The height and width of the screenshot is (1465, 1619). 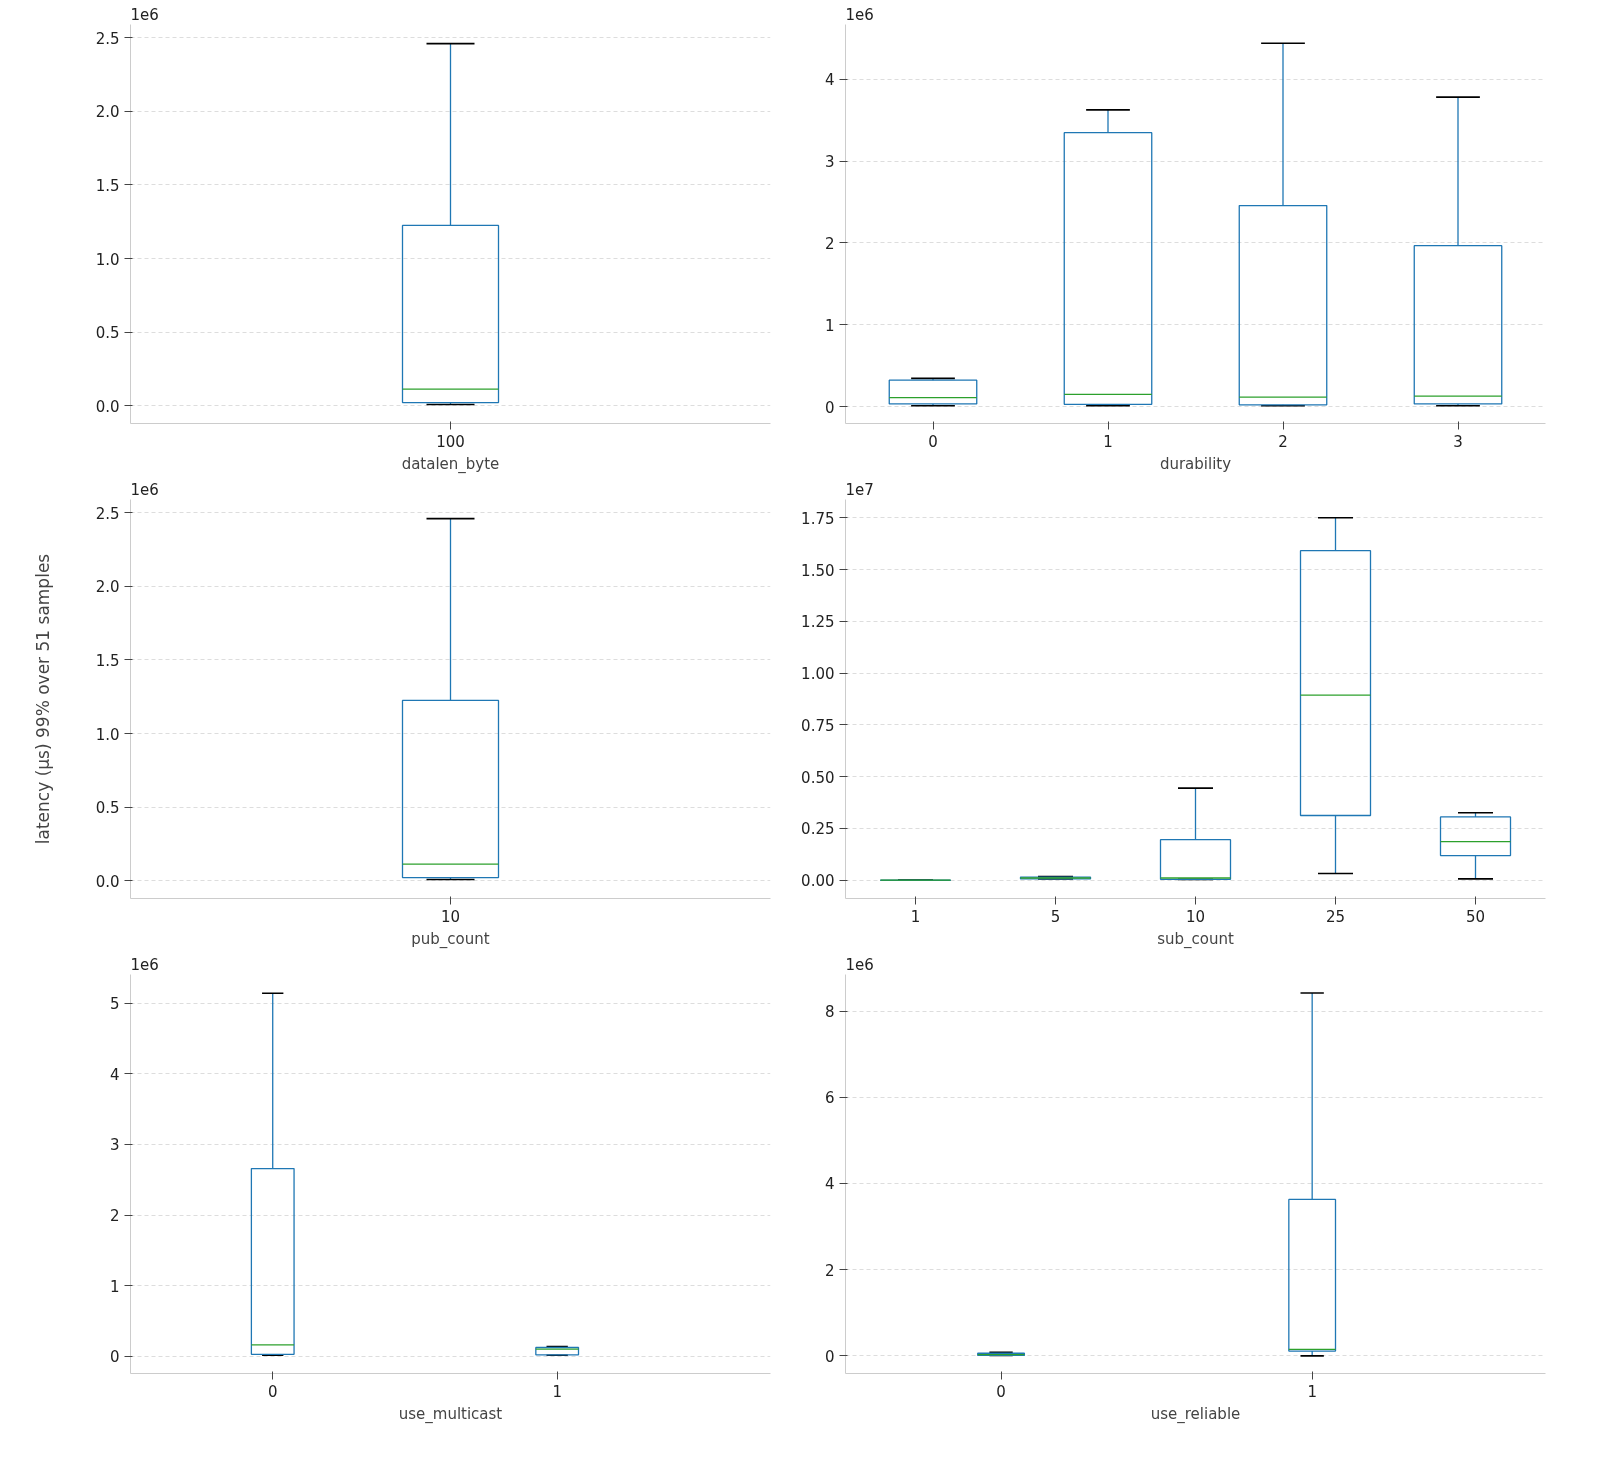 What do you see at coordinates (859, 489) in the screenshot?
I see `text: 1e7` at bounding box center [859, 489].